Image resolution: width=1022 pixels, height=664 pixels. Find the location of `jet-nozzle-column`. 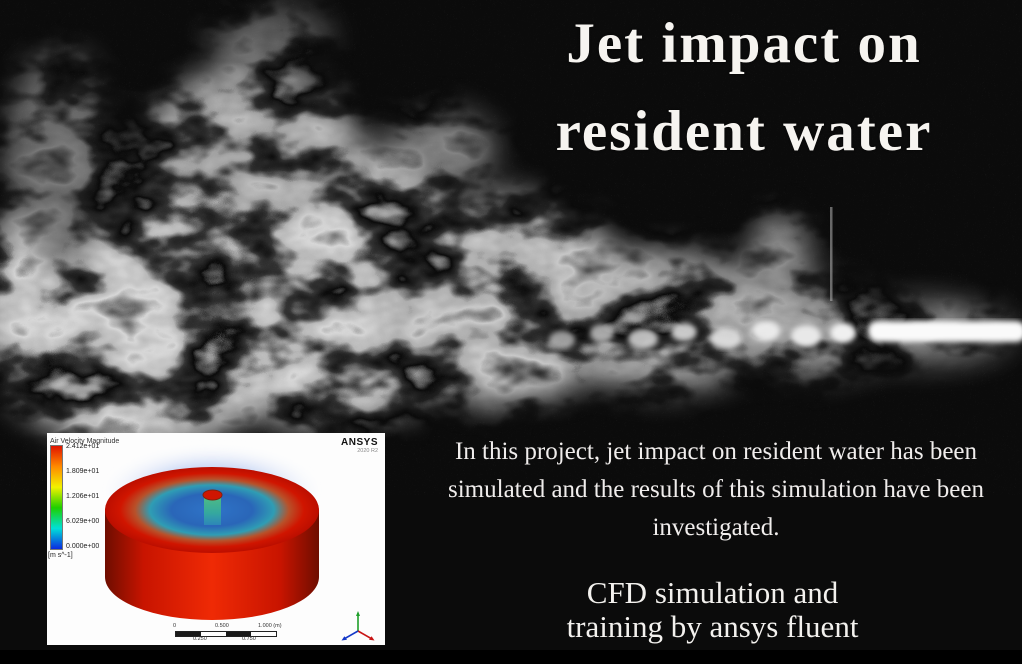

jet-nozzle-column is located at coordinates (212, 510).